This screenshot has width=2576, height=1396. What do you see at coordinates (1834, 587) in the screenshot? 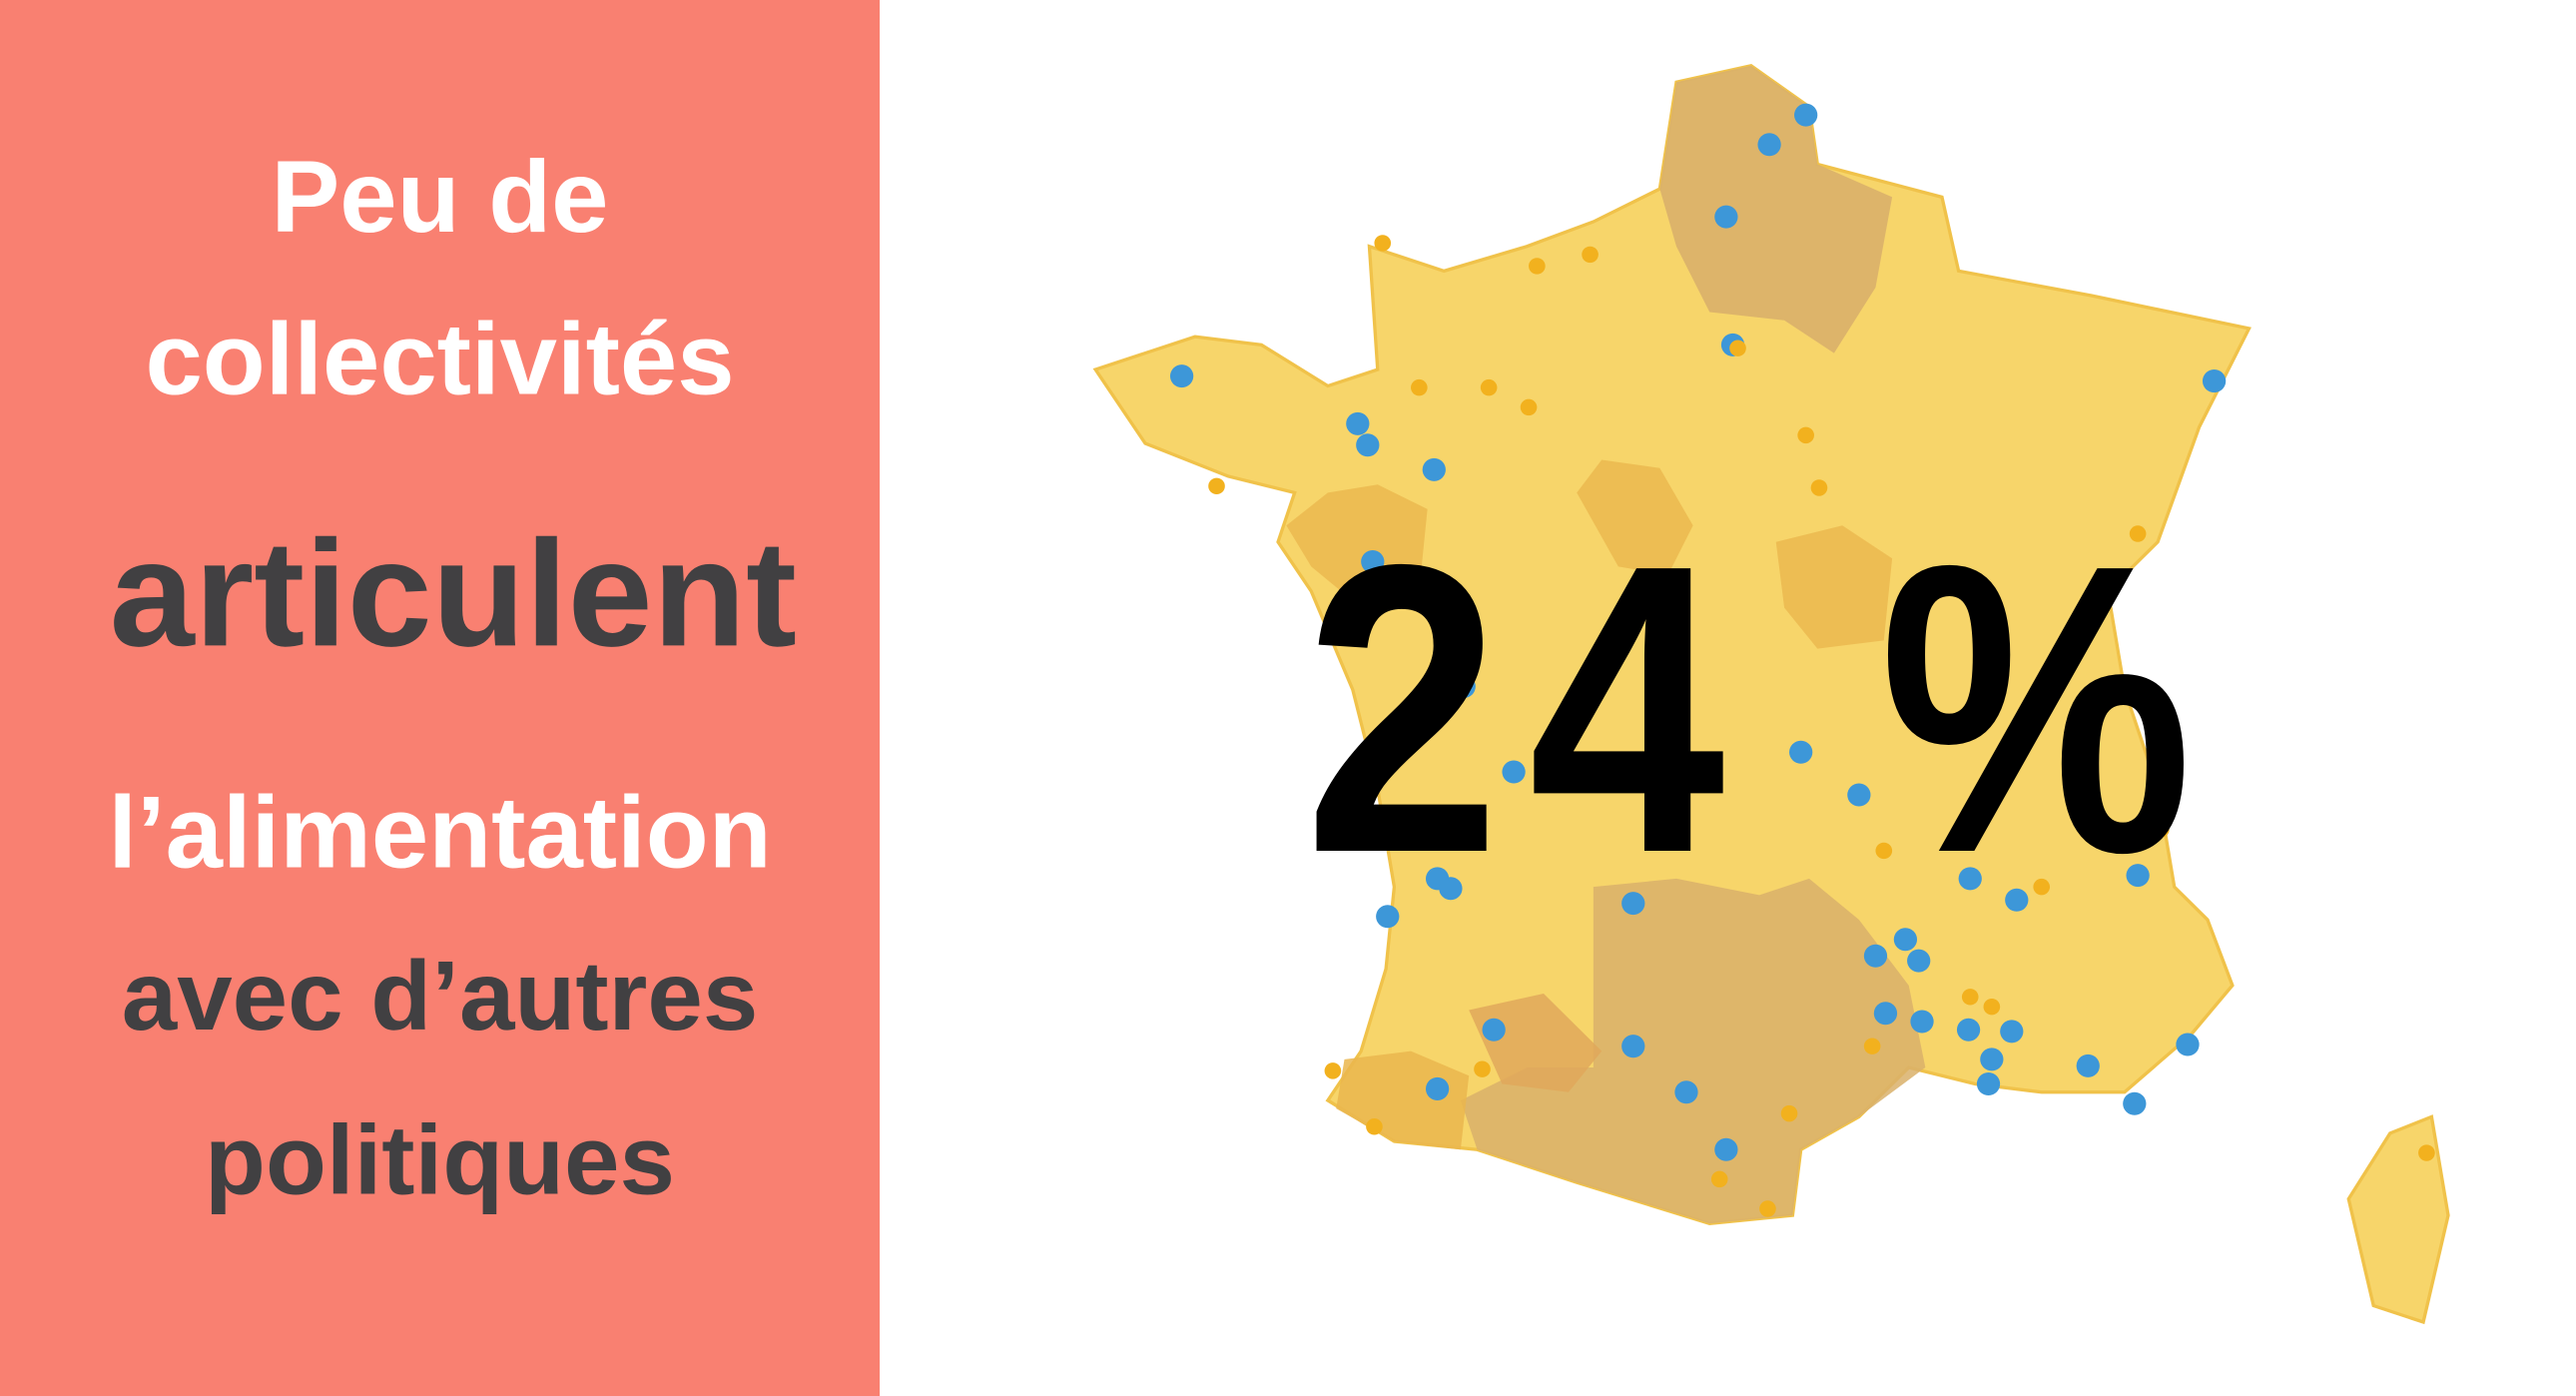
I see `region-east` at bounding box center [1834, 587].